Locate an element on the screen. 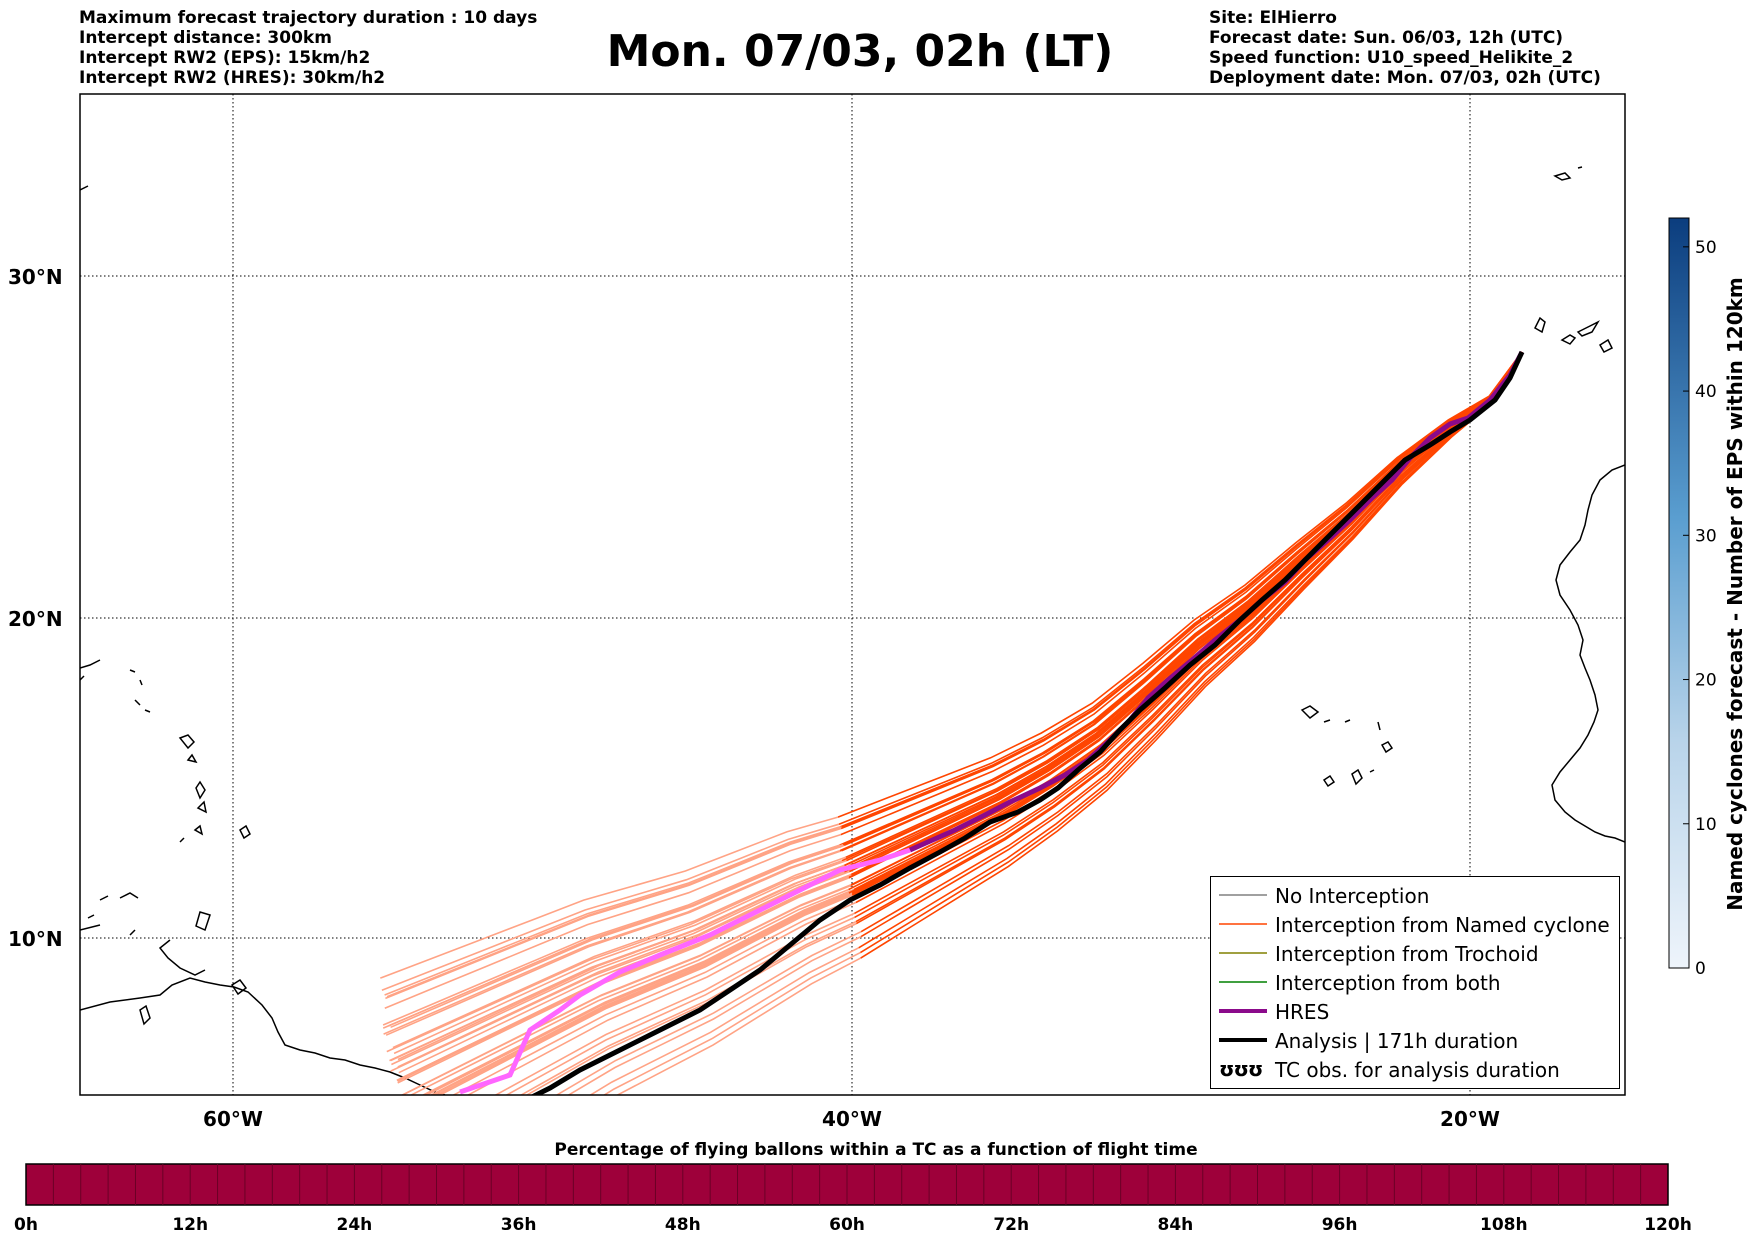 This screenshot has height=1241, width=1752. legend-item-tc-obs: ʊʊʊ TC obs. for analysis duration is located at coordinates (1415, 1069).